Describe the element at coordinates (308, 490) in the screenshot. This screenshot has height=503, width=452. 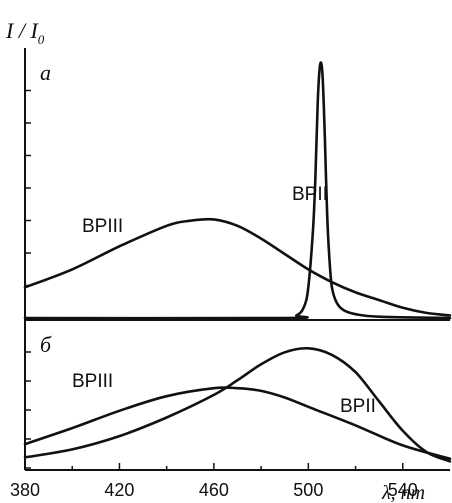
I see `x-tick-label: 500` at that location.